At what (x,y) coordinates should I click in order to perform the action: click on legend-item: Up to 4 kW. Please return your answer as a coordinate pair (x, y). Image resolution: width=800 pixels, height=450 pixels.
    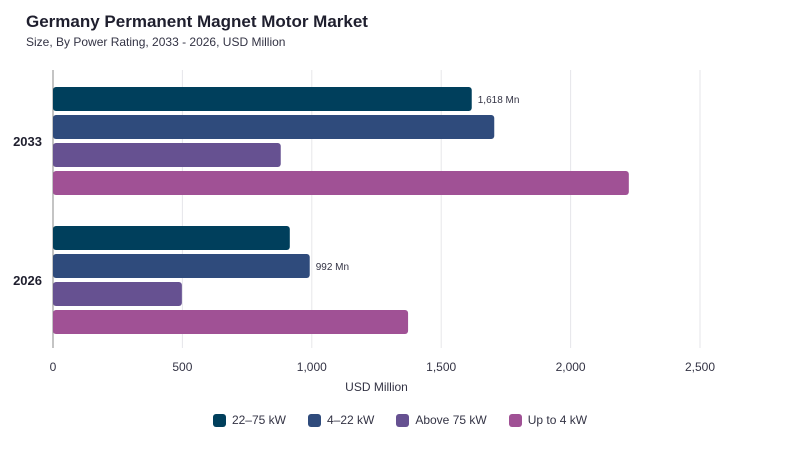
    Looking at the image, I should click on (548, 420).